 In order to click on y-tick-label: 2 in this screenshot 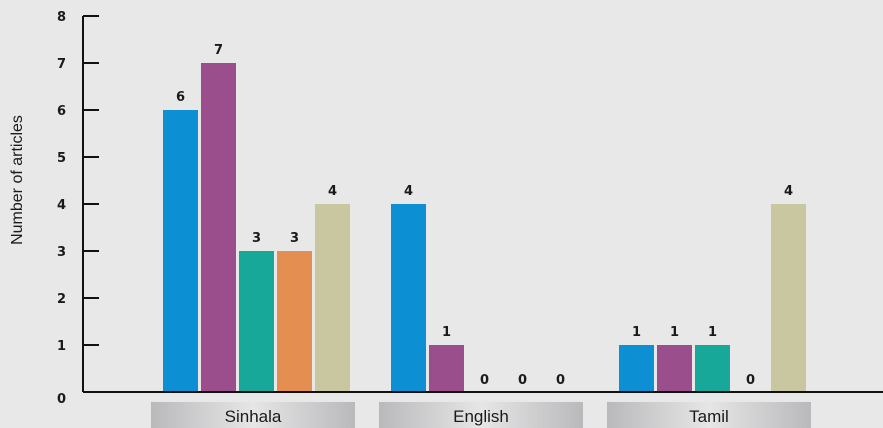, I will do `click(61, 299)`.